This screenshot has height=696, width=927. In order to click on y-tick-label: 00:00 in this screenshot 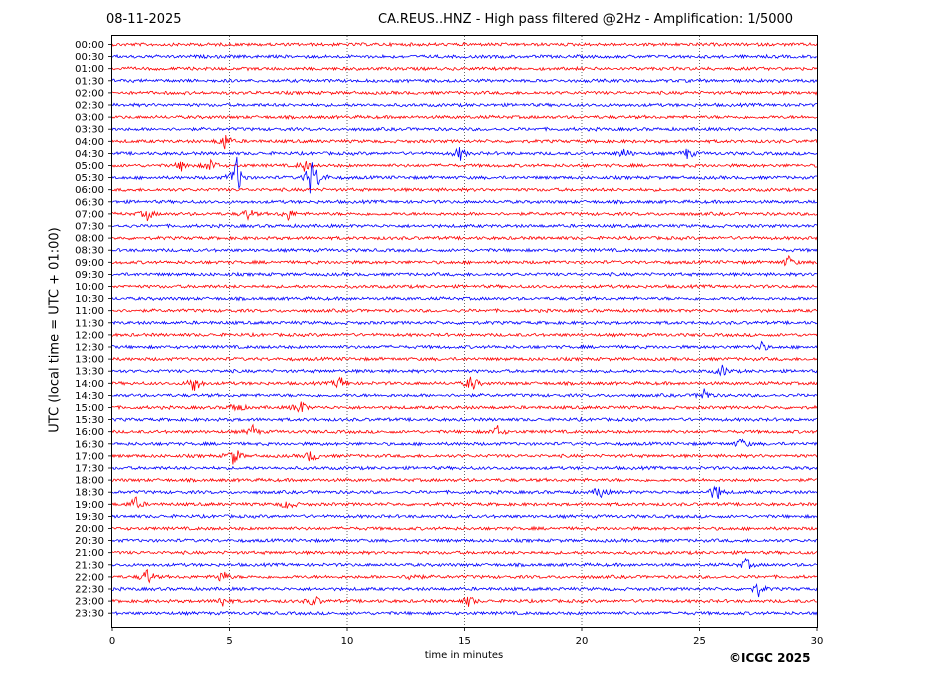, I will do `click(89, 45)`.